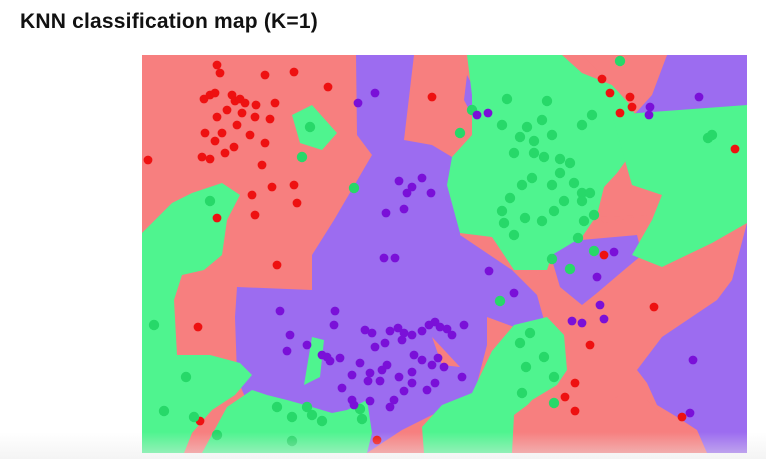 The image size is (766, 459). Describe the element at coordinates (446, 352) in the screenshot. I see `region-red-wedge-center` at that location.